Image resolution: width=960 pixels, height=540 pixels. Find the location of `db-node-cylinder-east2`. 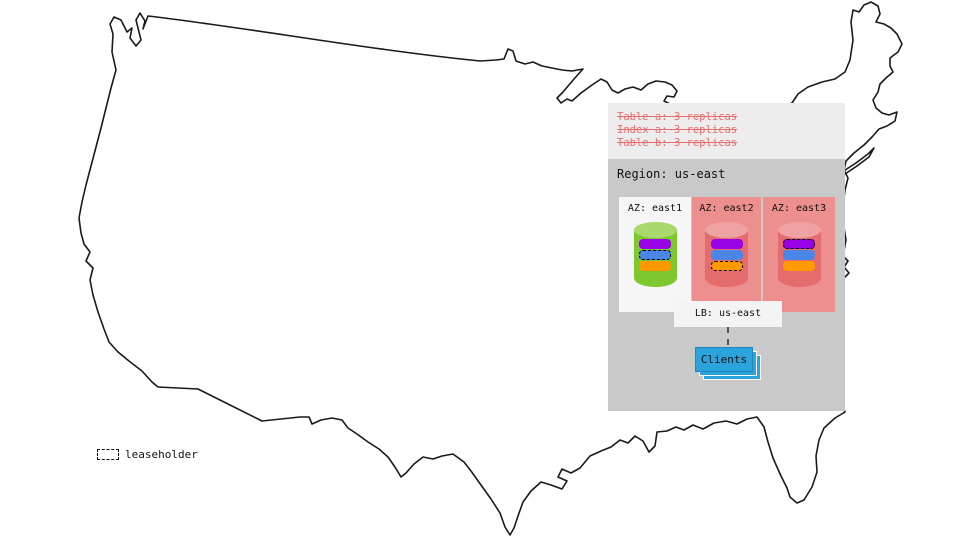

db-node-cylinder-east2 is located at coordinates (726, 254).